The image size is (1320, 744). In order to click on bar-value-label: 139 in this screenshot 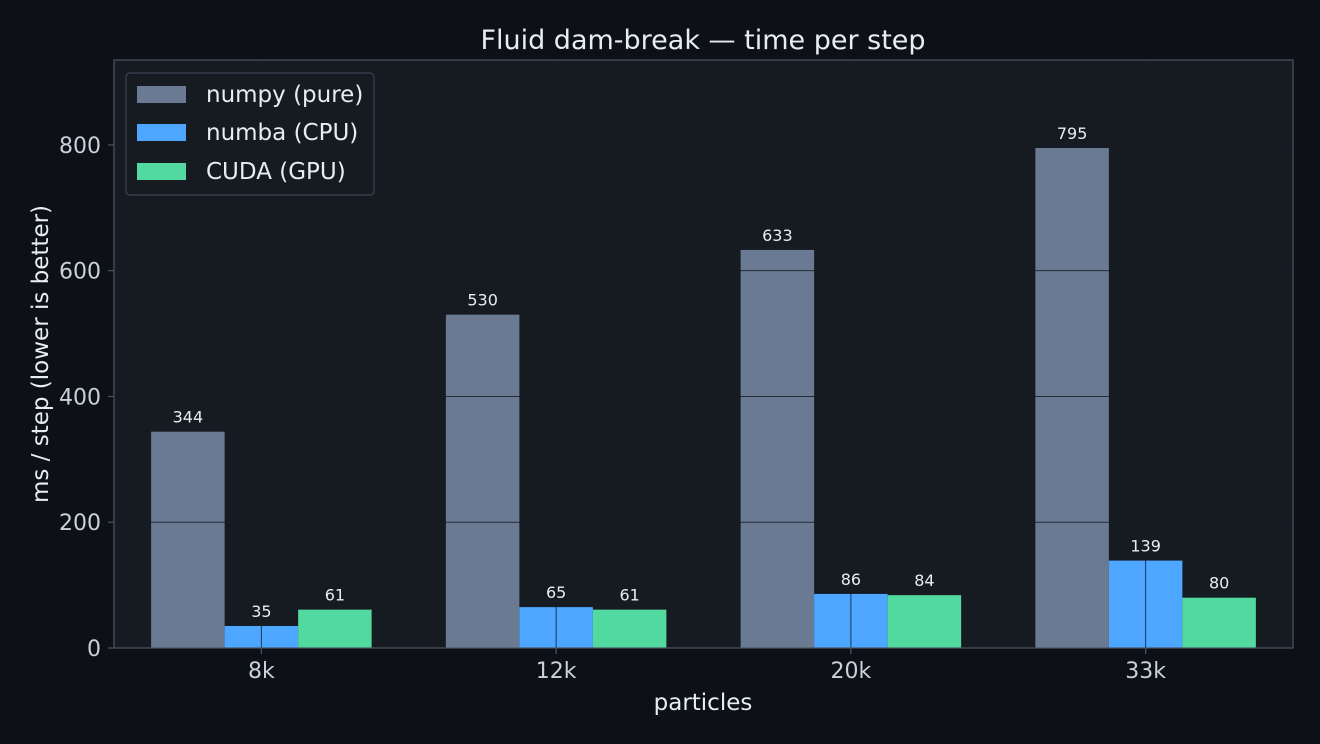, I will do `click(1145, 546)`.